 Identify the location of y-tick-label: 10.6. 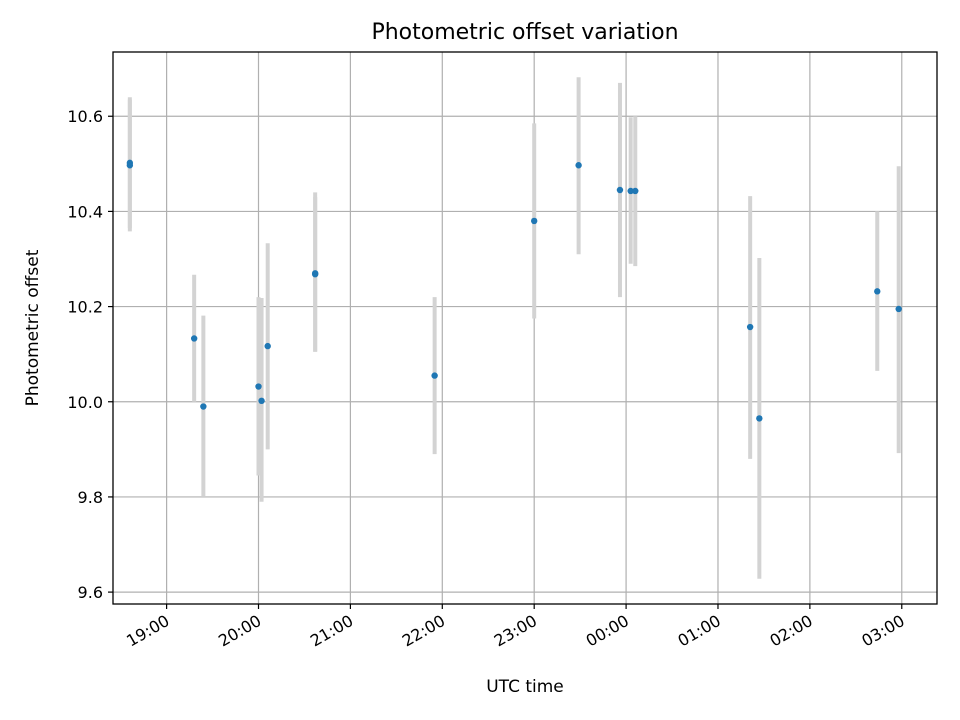
(85, 116).